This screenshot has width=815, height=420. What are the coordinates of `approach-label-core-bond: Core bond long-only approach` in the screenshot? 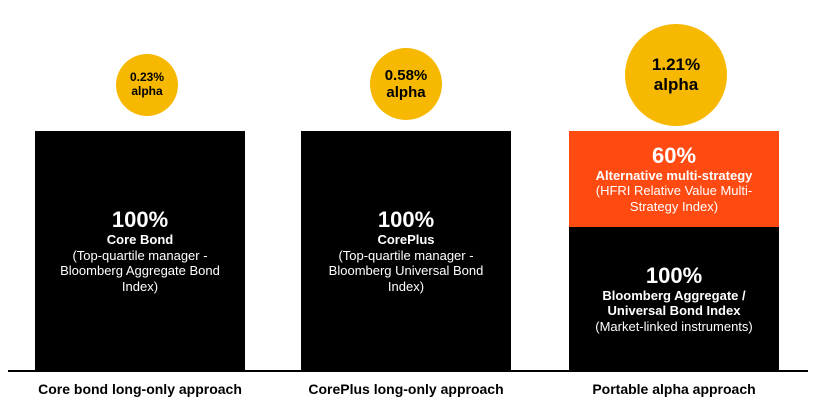 It's located at (140, 389).